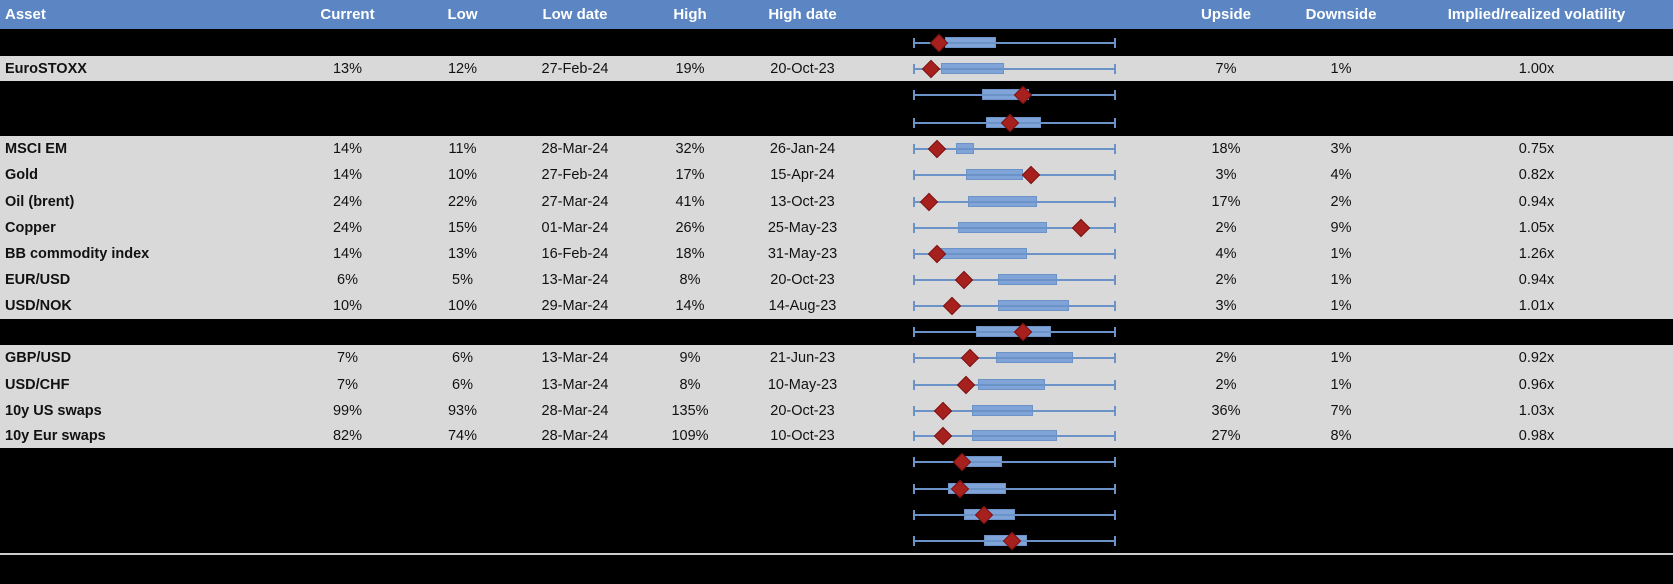 The height and width of the screenshot is (584, 1673). Describe the element at coordinates (802, 14) in the screenshot. I see `header-high-date: High date` at that location.